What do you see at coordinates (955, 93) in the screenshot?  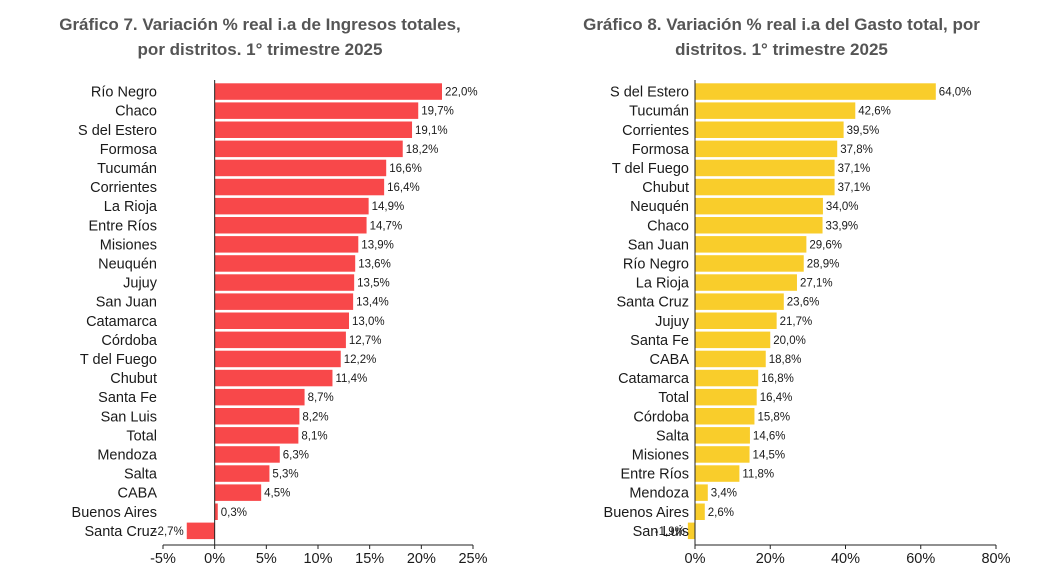 I see `data-label: 64,0%` at bounding box center [955, 93].